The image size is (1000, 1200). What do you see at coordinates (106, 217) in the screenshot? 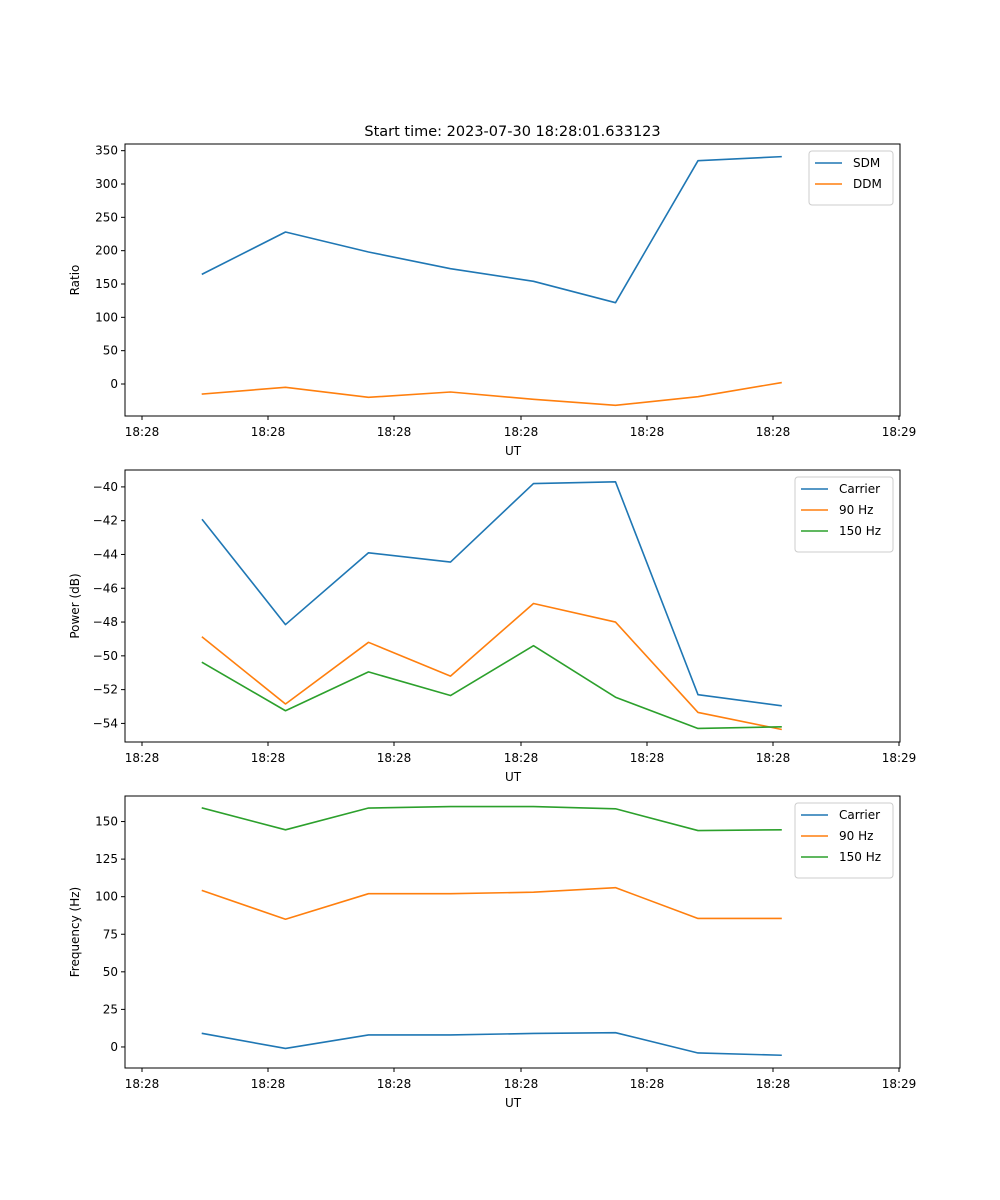
I see `ratio-y-tick-label: 250` at bounding box center [106, 217].